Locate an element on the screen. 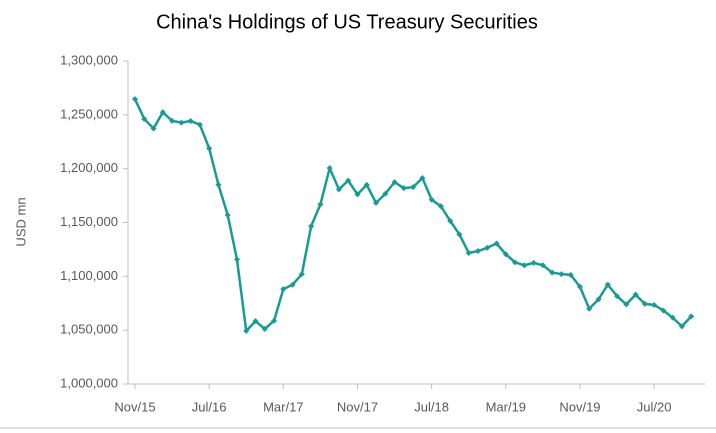 This screenshot has width=716, height=433. x-tick-label: Jul/18 is located at coordinates (431, 406).